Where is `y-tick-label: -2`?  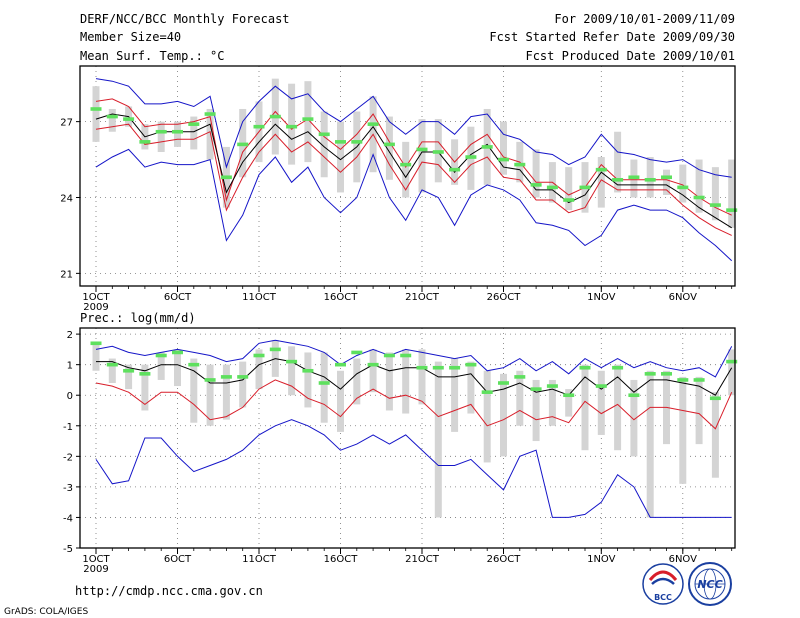 y-tick-label: -2 is located at coordinates (68, 457).